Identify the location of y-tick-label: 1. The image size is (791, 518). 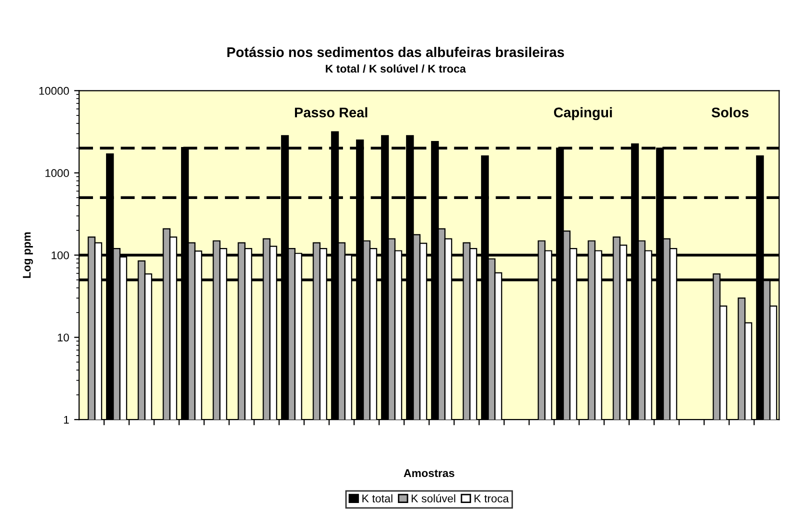
(66, 420).